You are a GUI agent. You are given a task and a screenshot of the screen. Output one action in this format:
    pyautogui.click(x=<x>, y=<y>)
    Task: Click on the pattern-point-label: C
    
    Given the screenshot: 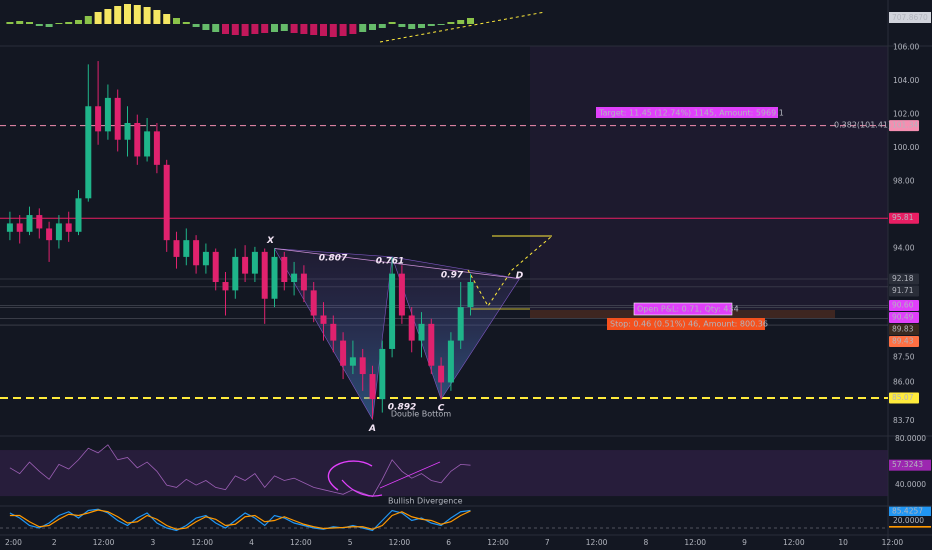 What is the action you would take?
    pyautogui.click(x=441, y=409)
    